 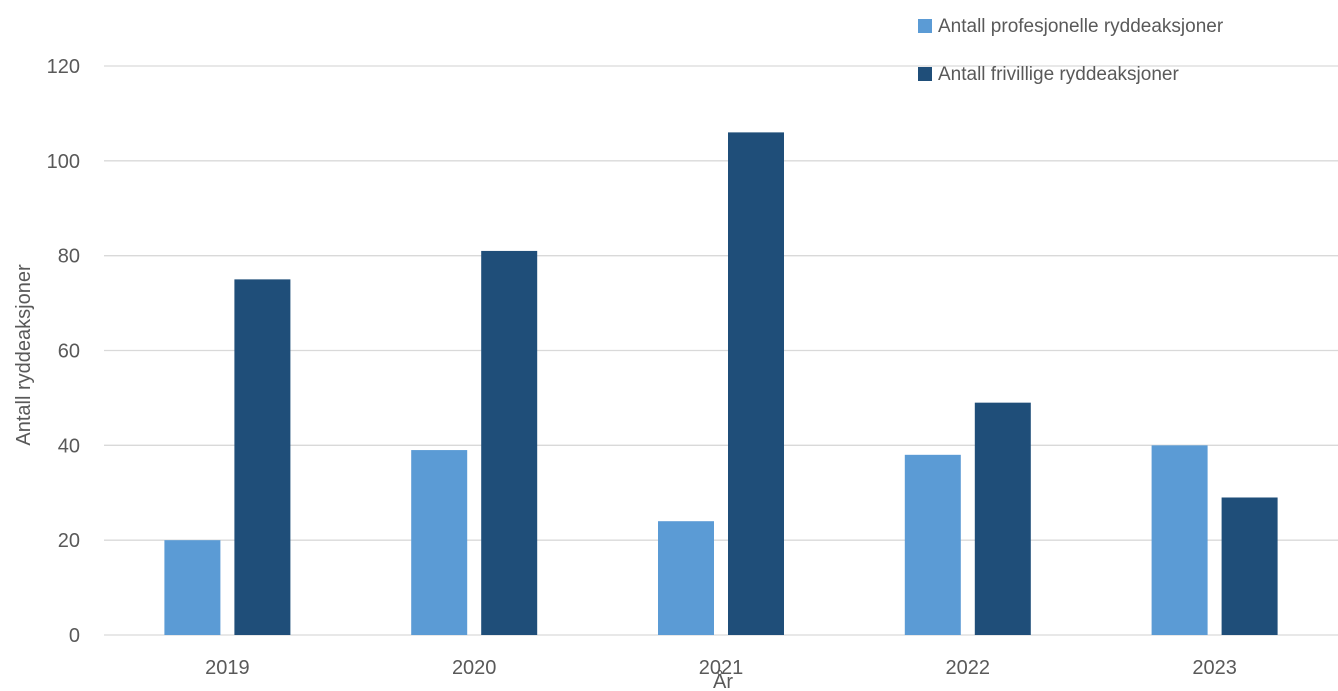 What do you see at coordinates (439, 542) in the screenshot?
I see `bar-professional-2020` at bounding box center [439, 542].